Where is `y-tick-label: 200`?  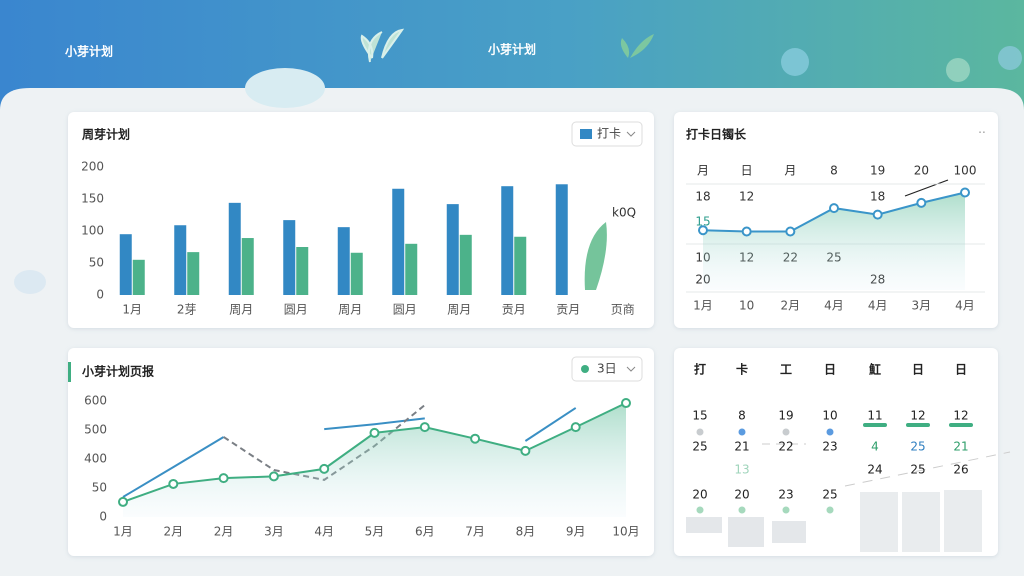 y-tick-label: 200 is located at coordinates (92, 167).